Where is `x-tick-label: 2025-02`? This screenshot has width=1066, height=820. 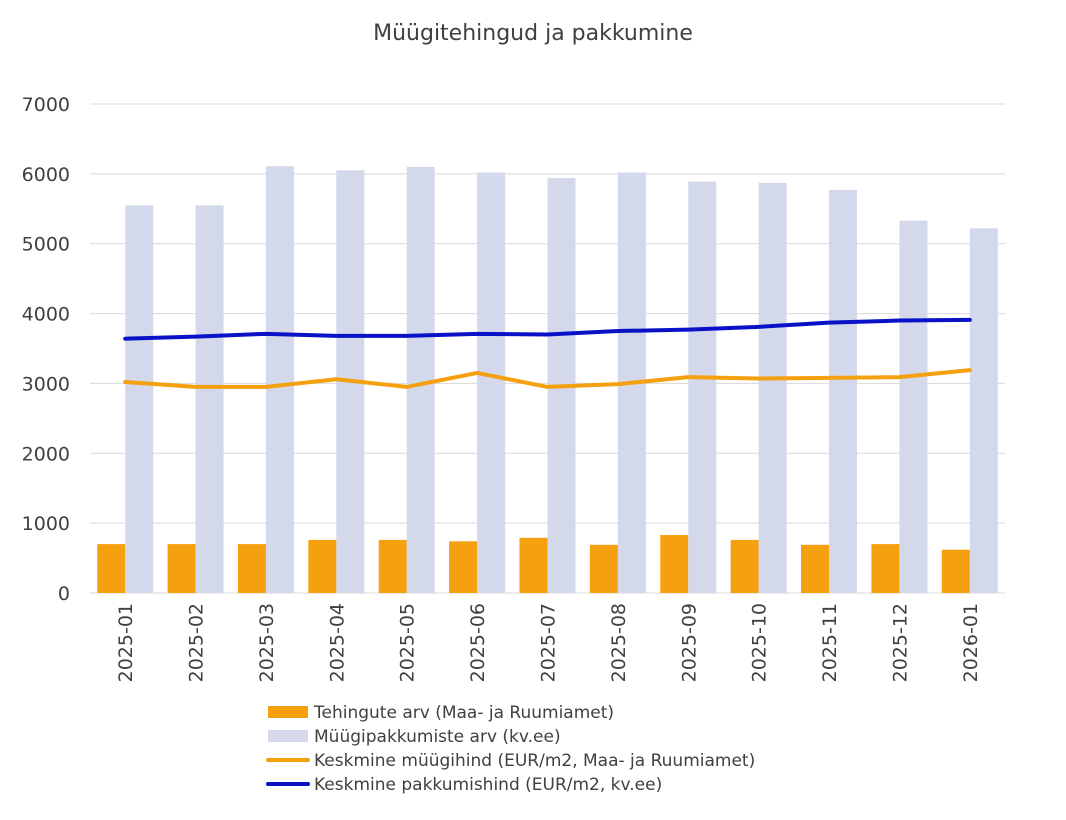 x-tick-label: 2025-02 is located at coordinates (197, 642).